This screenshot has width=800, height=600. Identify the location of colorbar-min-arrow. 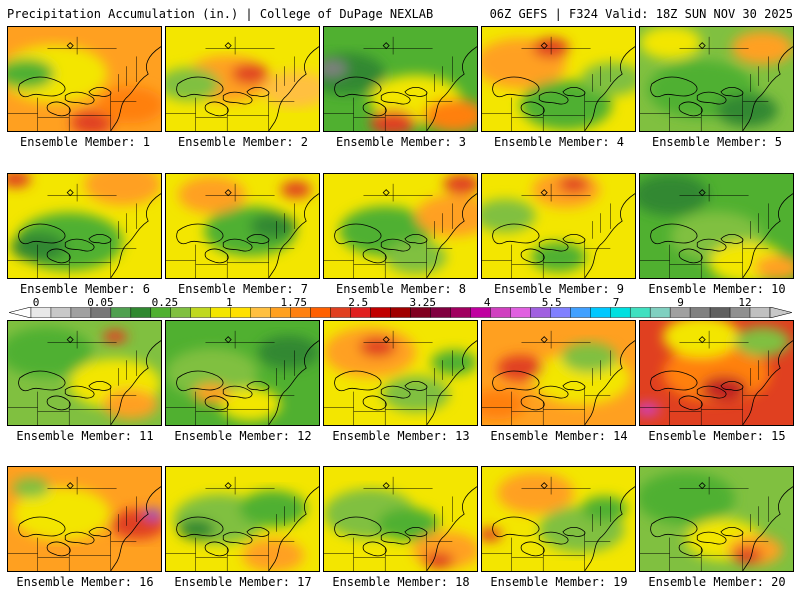
(20, 312).